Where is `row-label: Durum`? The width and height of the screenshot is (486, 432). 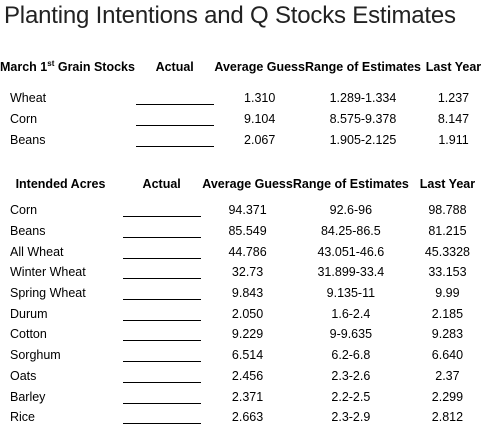
row-label: Durum is located at coordinates (29, 313).